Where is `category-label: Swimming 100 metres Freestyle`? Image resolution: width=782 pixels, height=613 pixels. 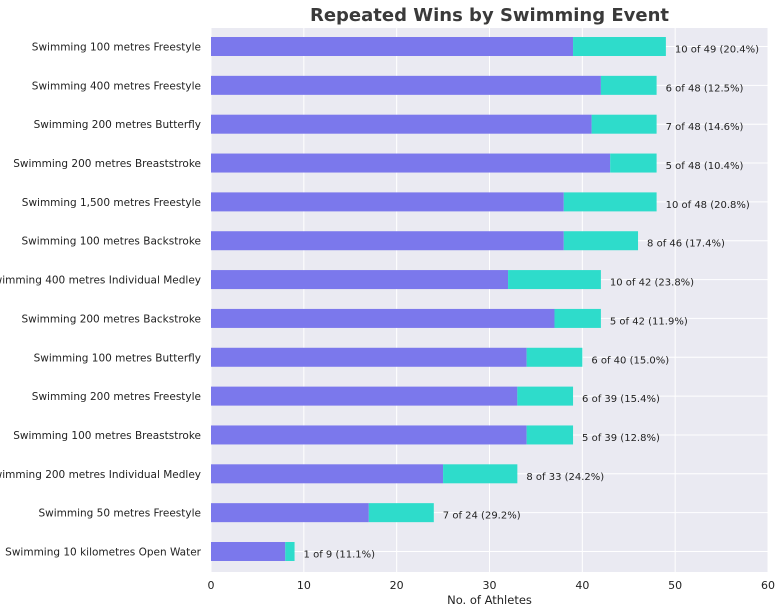 category-label: Swimming 100 metres Freestyle is located at coordinates (116, 48).